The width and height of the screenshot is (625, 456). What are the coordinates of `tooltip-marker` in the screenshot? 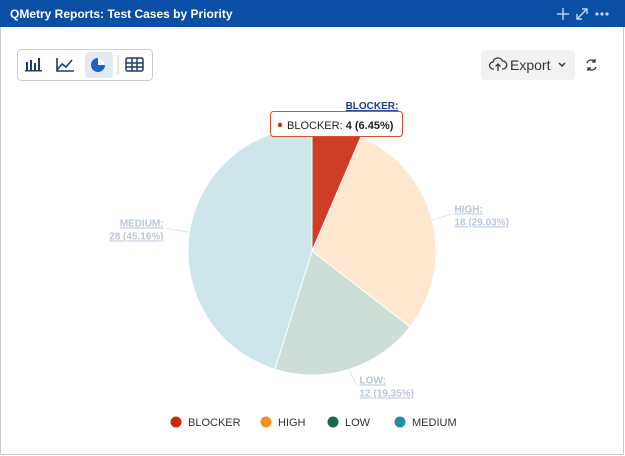 It's located at (280, 125).